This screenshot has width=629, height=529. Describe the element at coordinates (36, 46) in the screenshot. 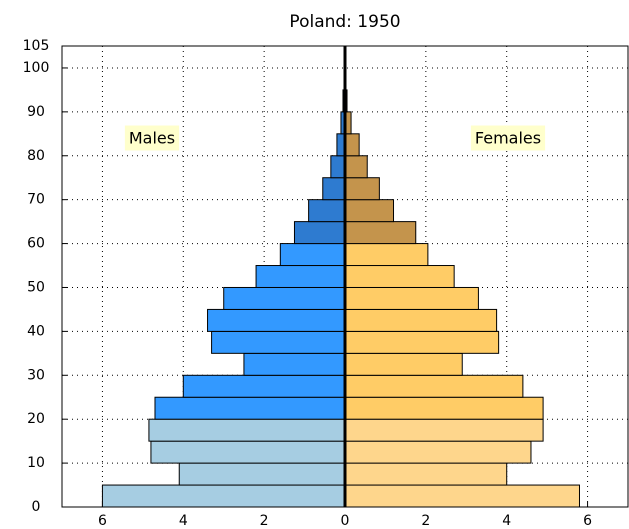

I see `y-tick-label: 105` at that location.